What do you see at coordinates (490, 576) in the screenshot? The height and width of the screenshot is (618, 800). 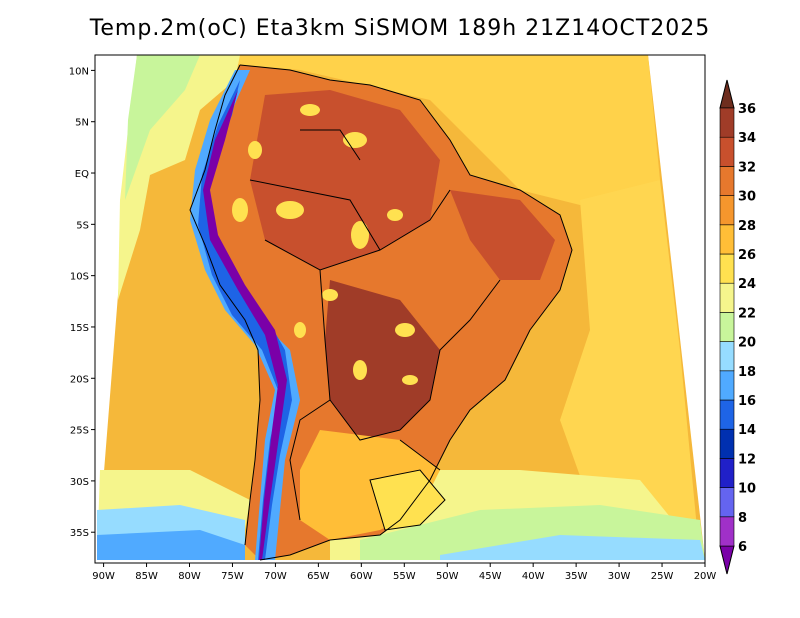 I see `lon-tick-label: 45W` at bounding box center [490, 576].